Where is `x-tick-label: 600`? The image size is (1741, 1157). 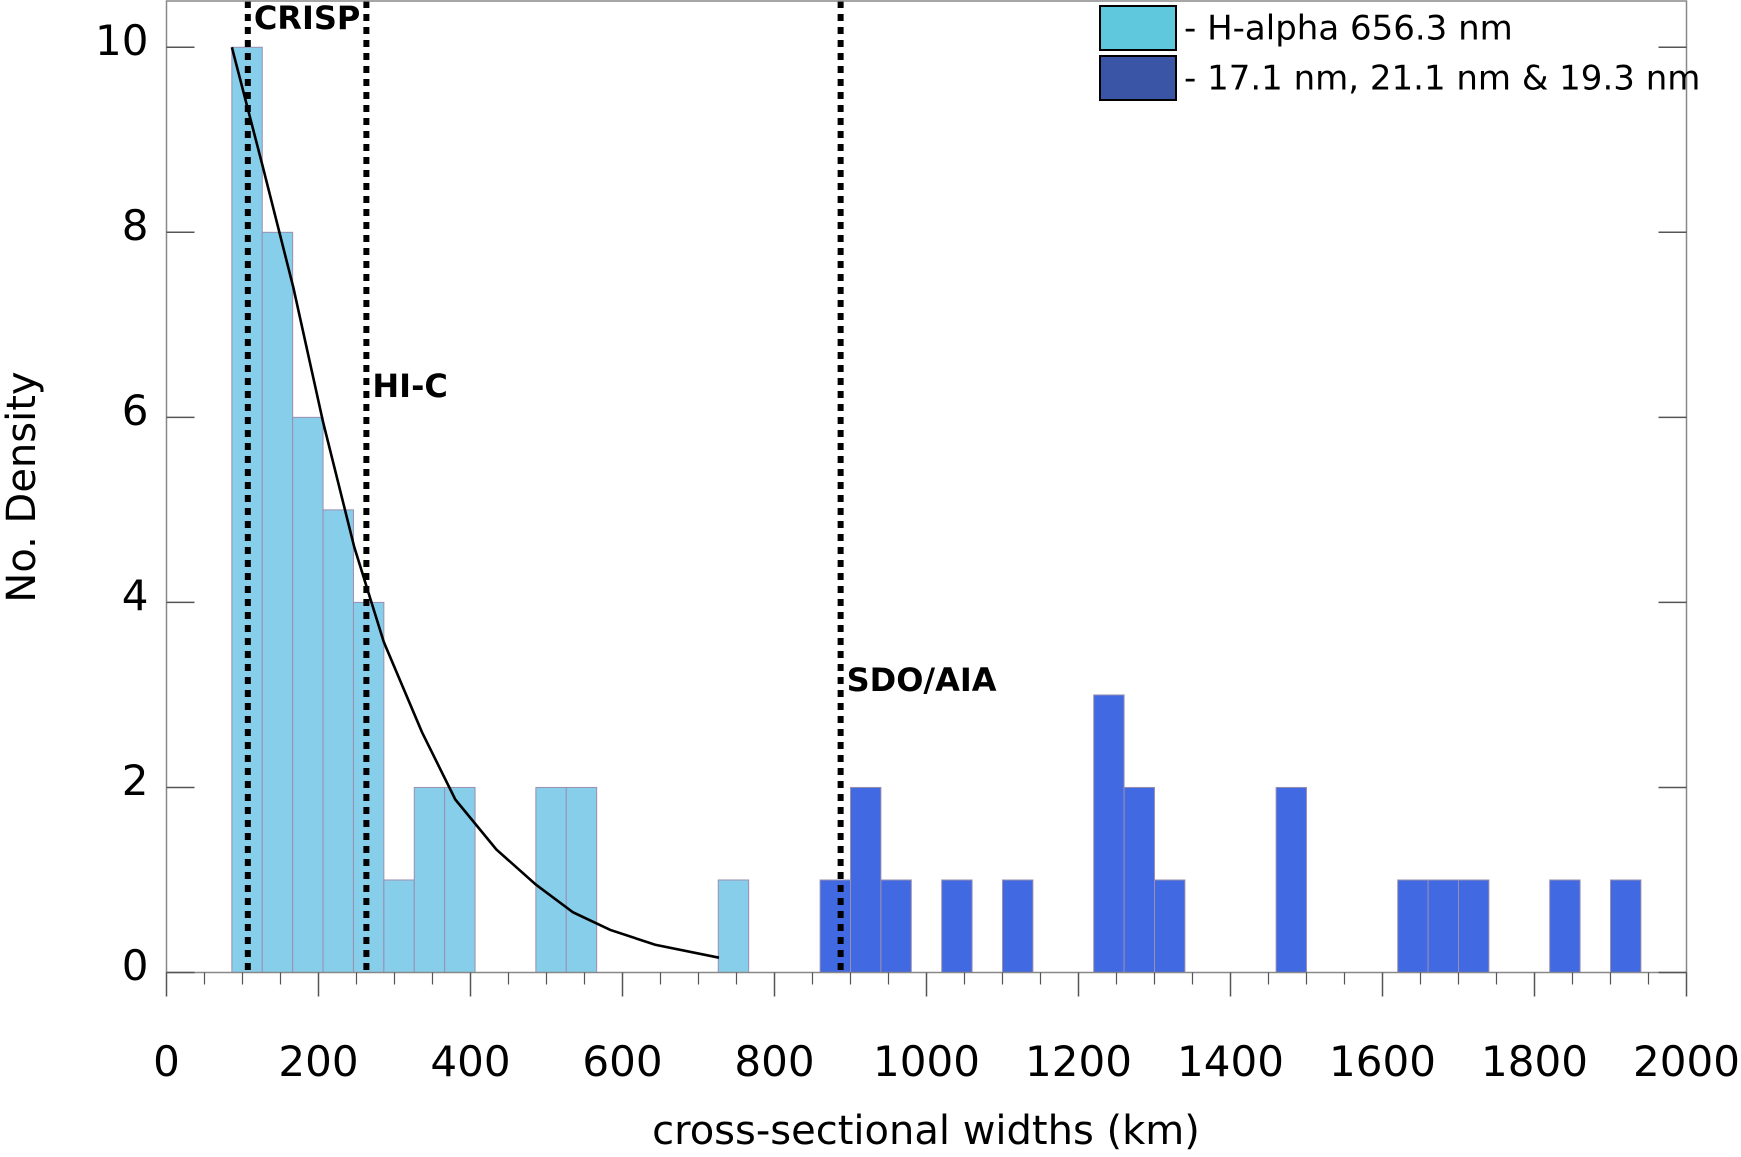
x-tick-label: 600 is located at coordinates (622, 1061).